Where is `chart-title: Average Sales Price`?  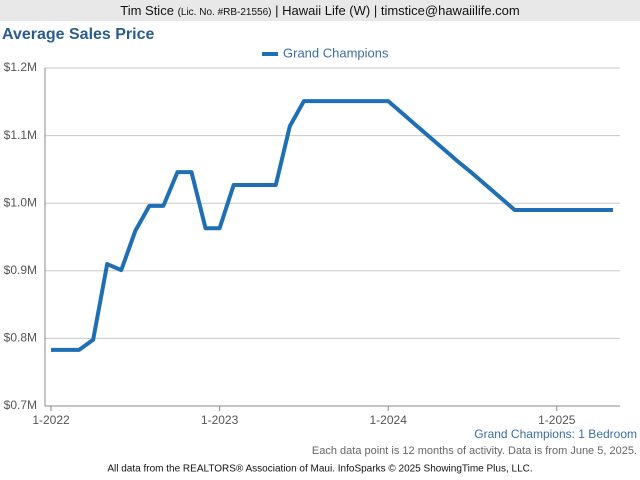
chart-title: Average Sales Price is located at coordinates (78, 34).